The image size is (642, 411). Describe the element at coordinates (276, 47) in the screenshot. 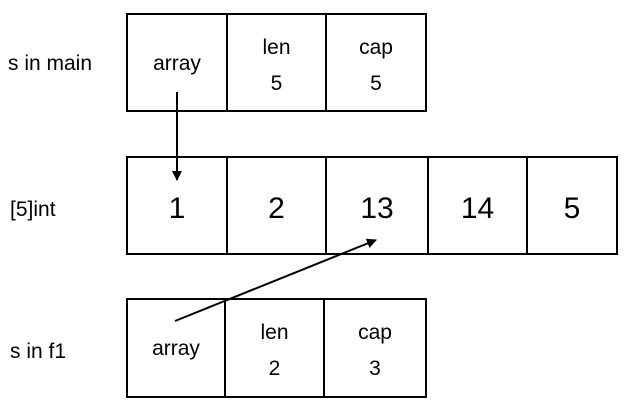

I see `main-len-label: len` at that location.